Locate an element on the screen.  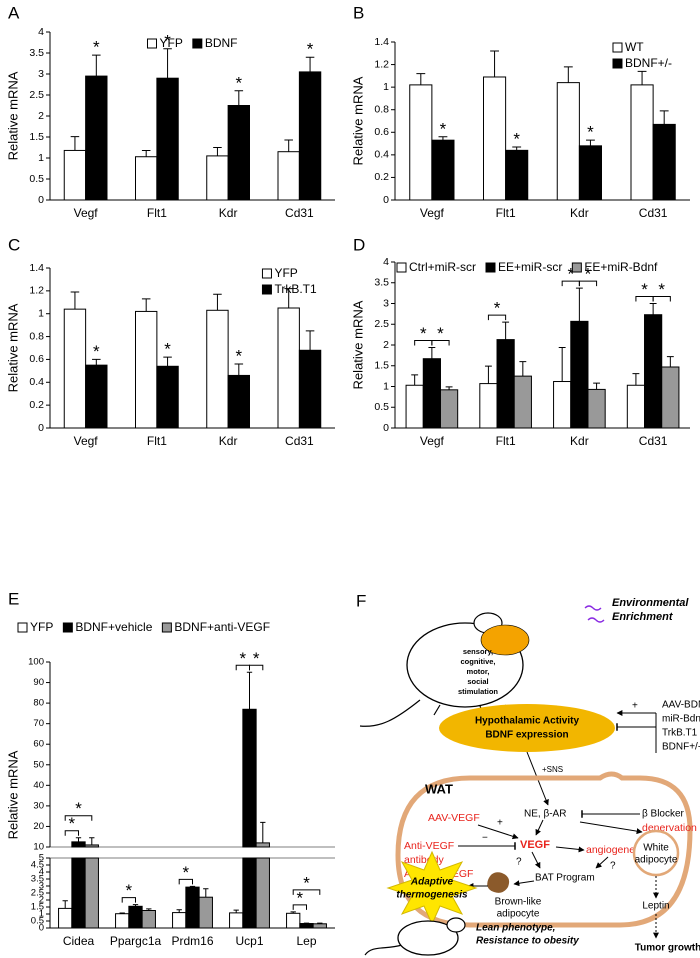
y-tick-label: 80 is located at coordinates (38, 703).